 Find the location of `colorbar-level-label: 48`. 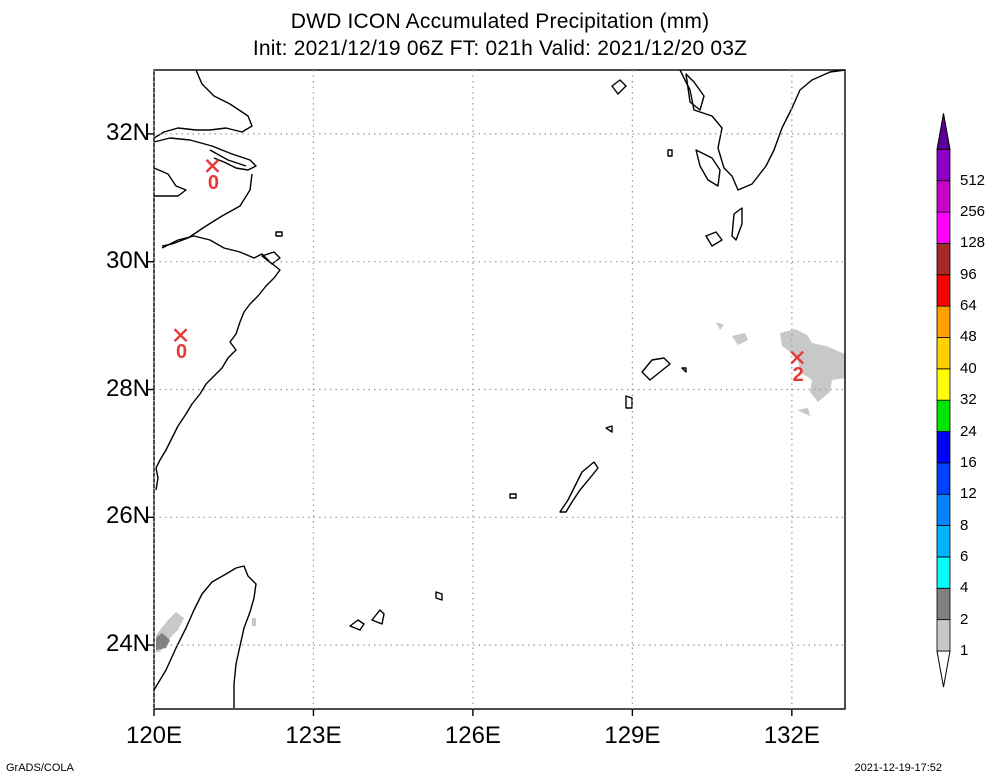

colorbar-level-label: 48 is located at coordinates (968, 337).